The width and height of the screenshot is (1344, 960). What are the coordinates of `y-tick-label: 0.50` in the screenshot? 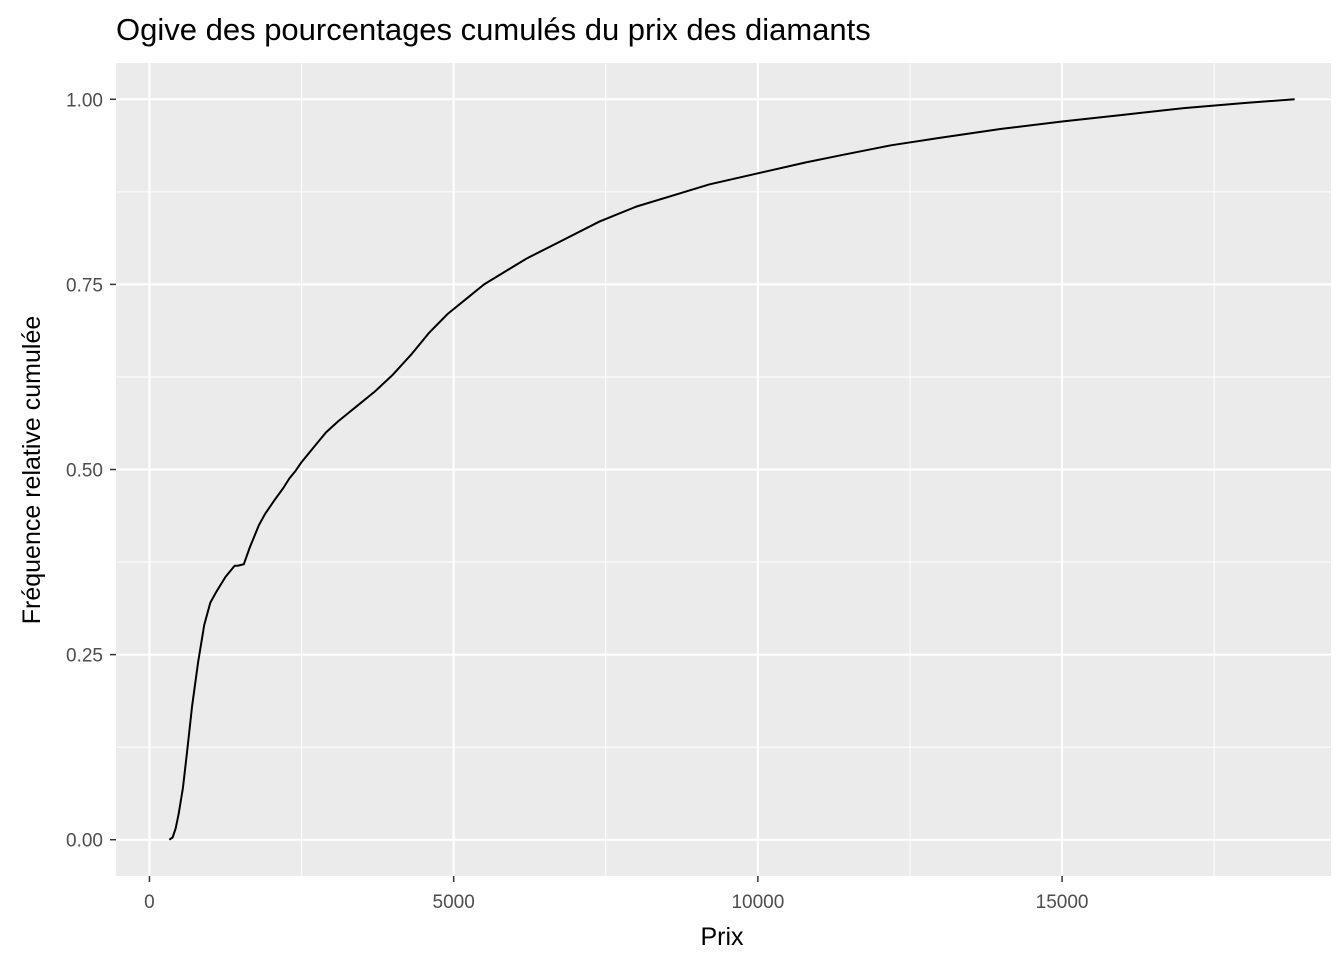 It's located at (84, 471).